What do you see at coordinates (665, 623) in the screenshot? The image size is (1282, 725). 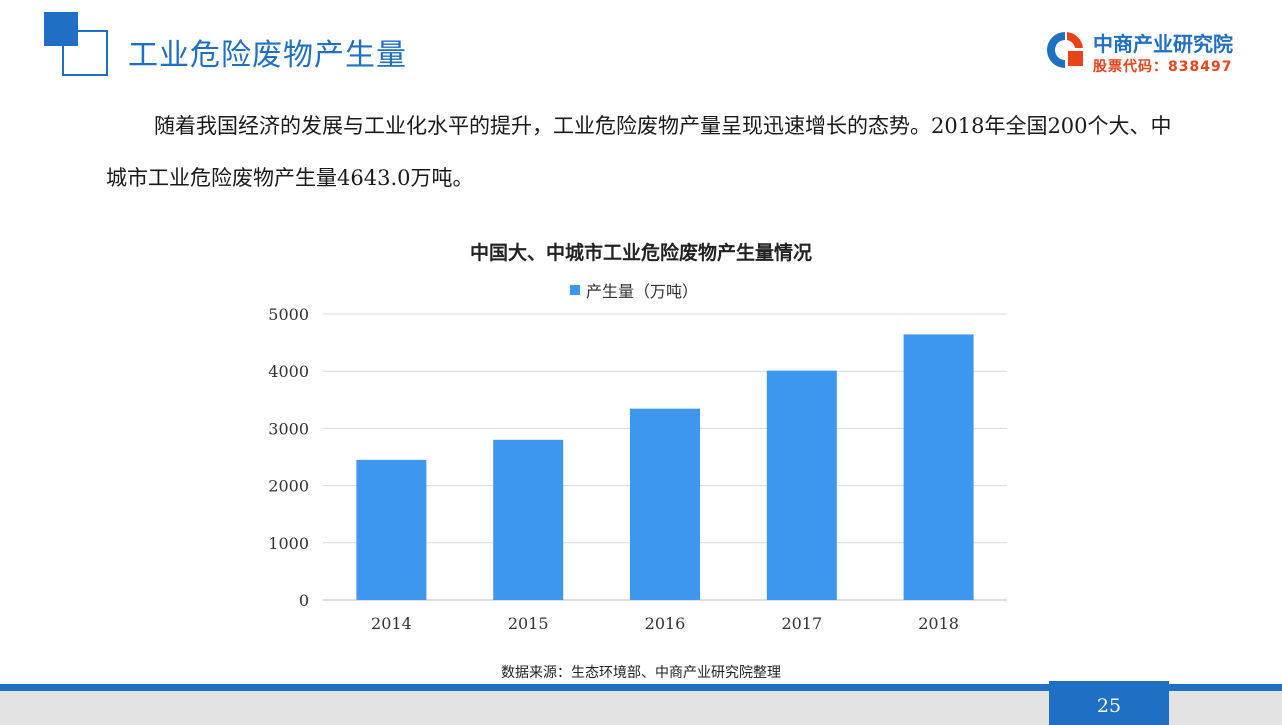 I see `x-tick-label: 2016` at bounding box center [665, 623].